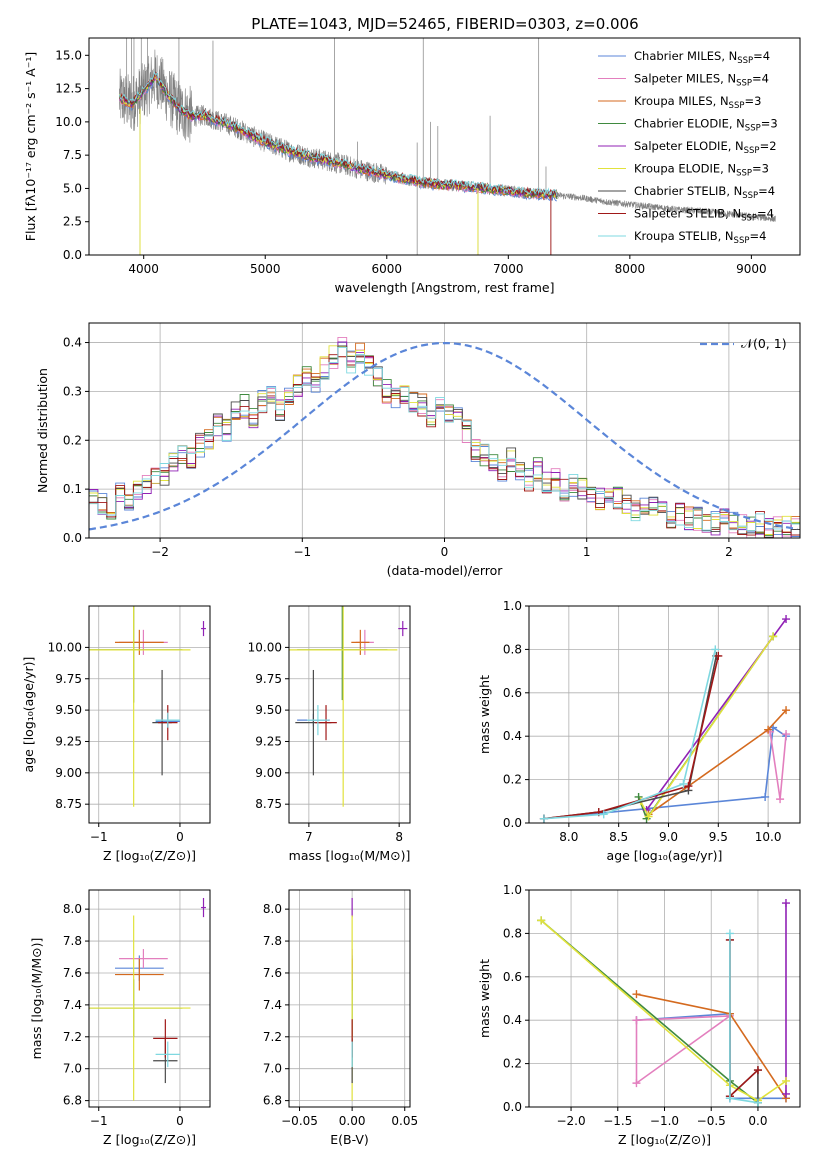 The image size is (819, 1174). What do you see at coordinates (768, 146) in the screenshot?
I see `legend-val: =2` at bounding box center [768, 146].